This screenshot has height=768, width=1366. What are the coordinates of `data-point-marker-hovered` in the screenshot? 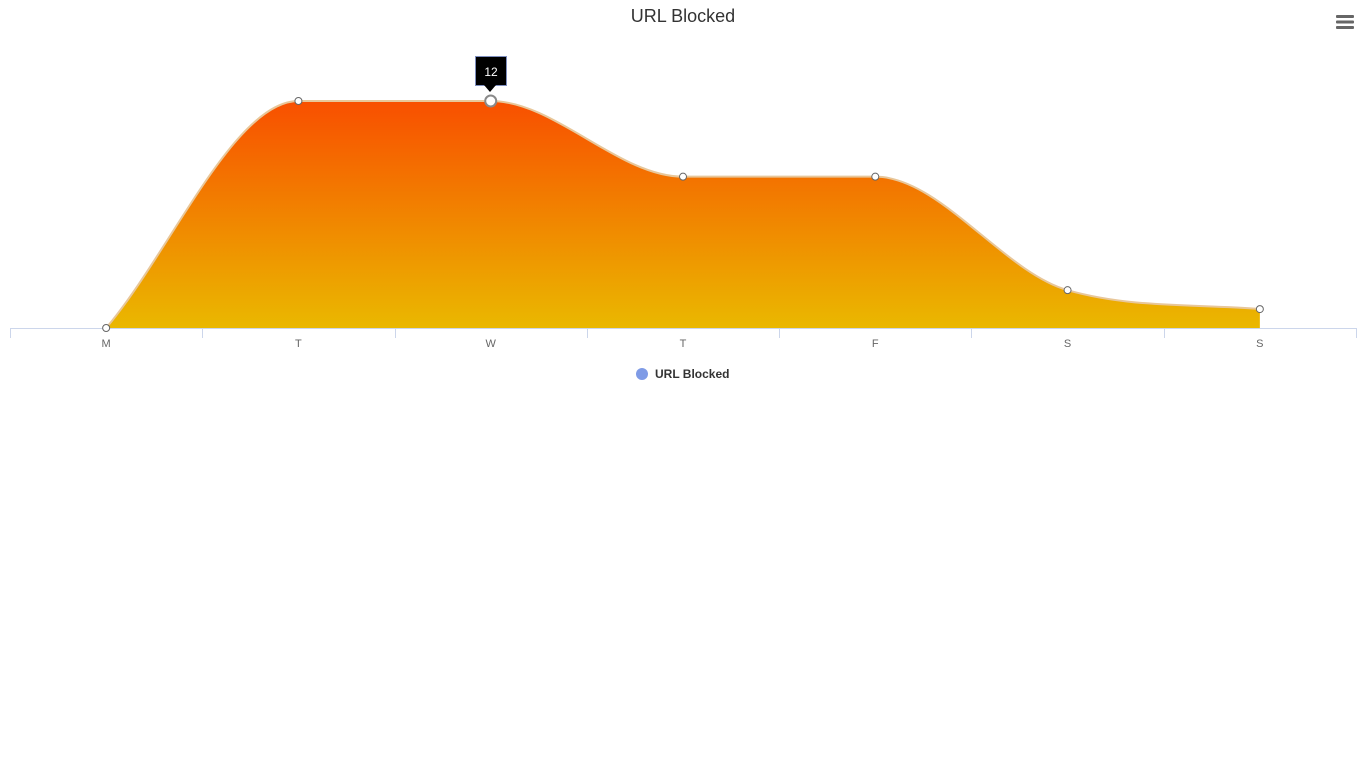 It's located at (491, 101).